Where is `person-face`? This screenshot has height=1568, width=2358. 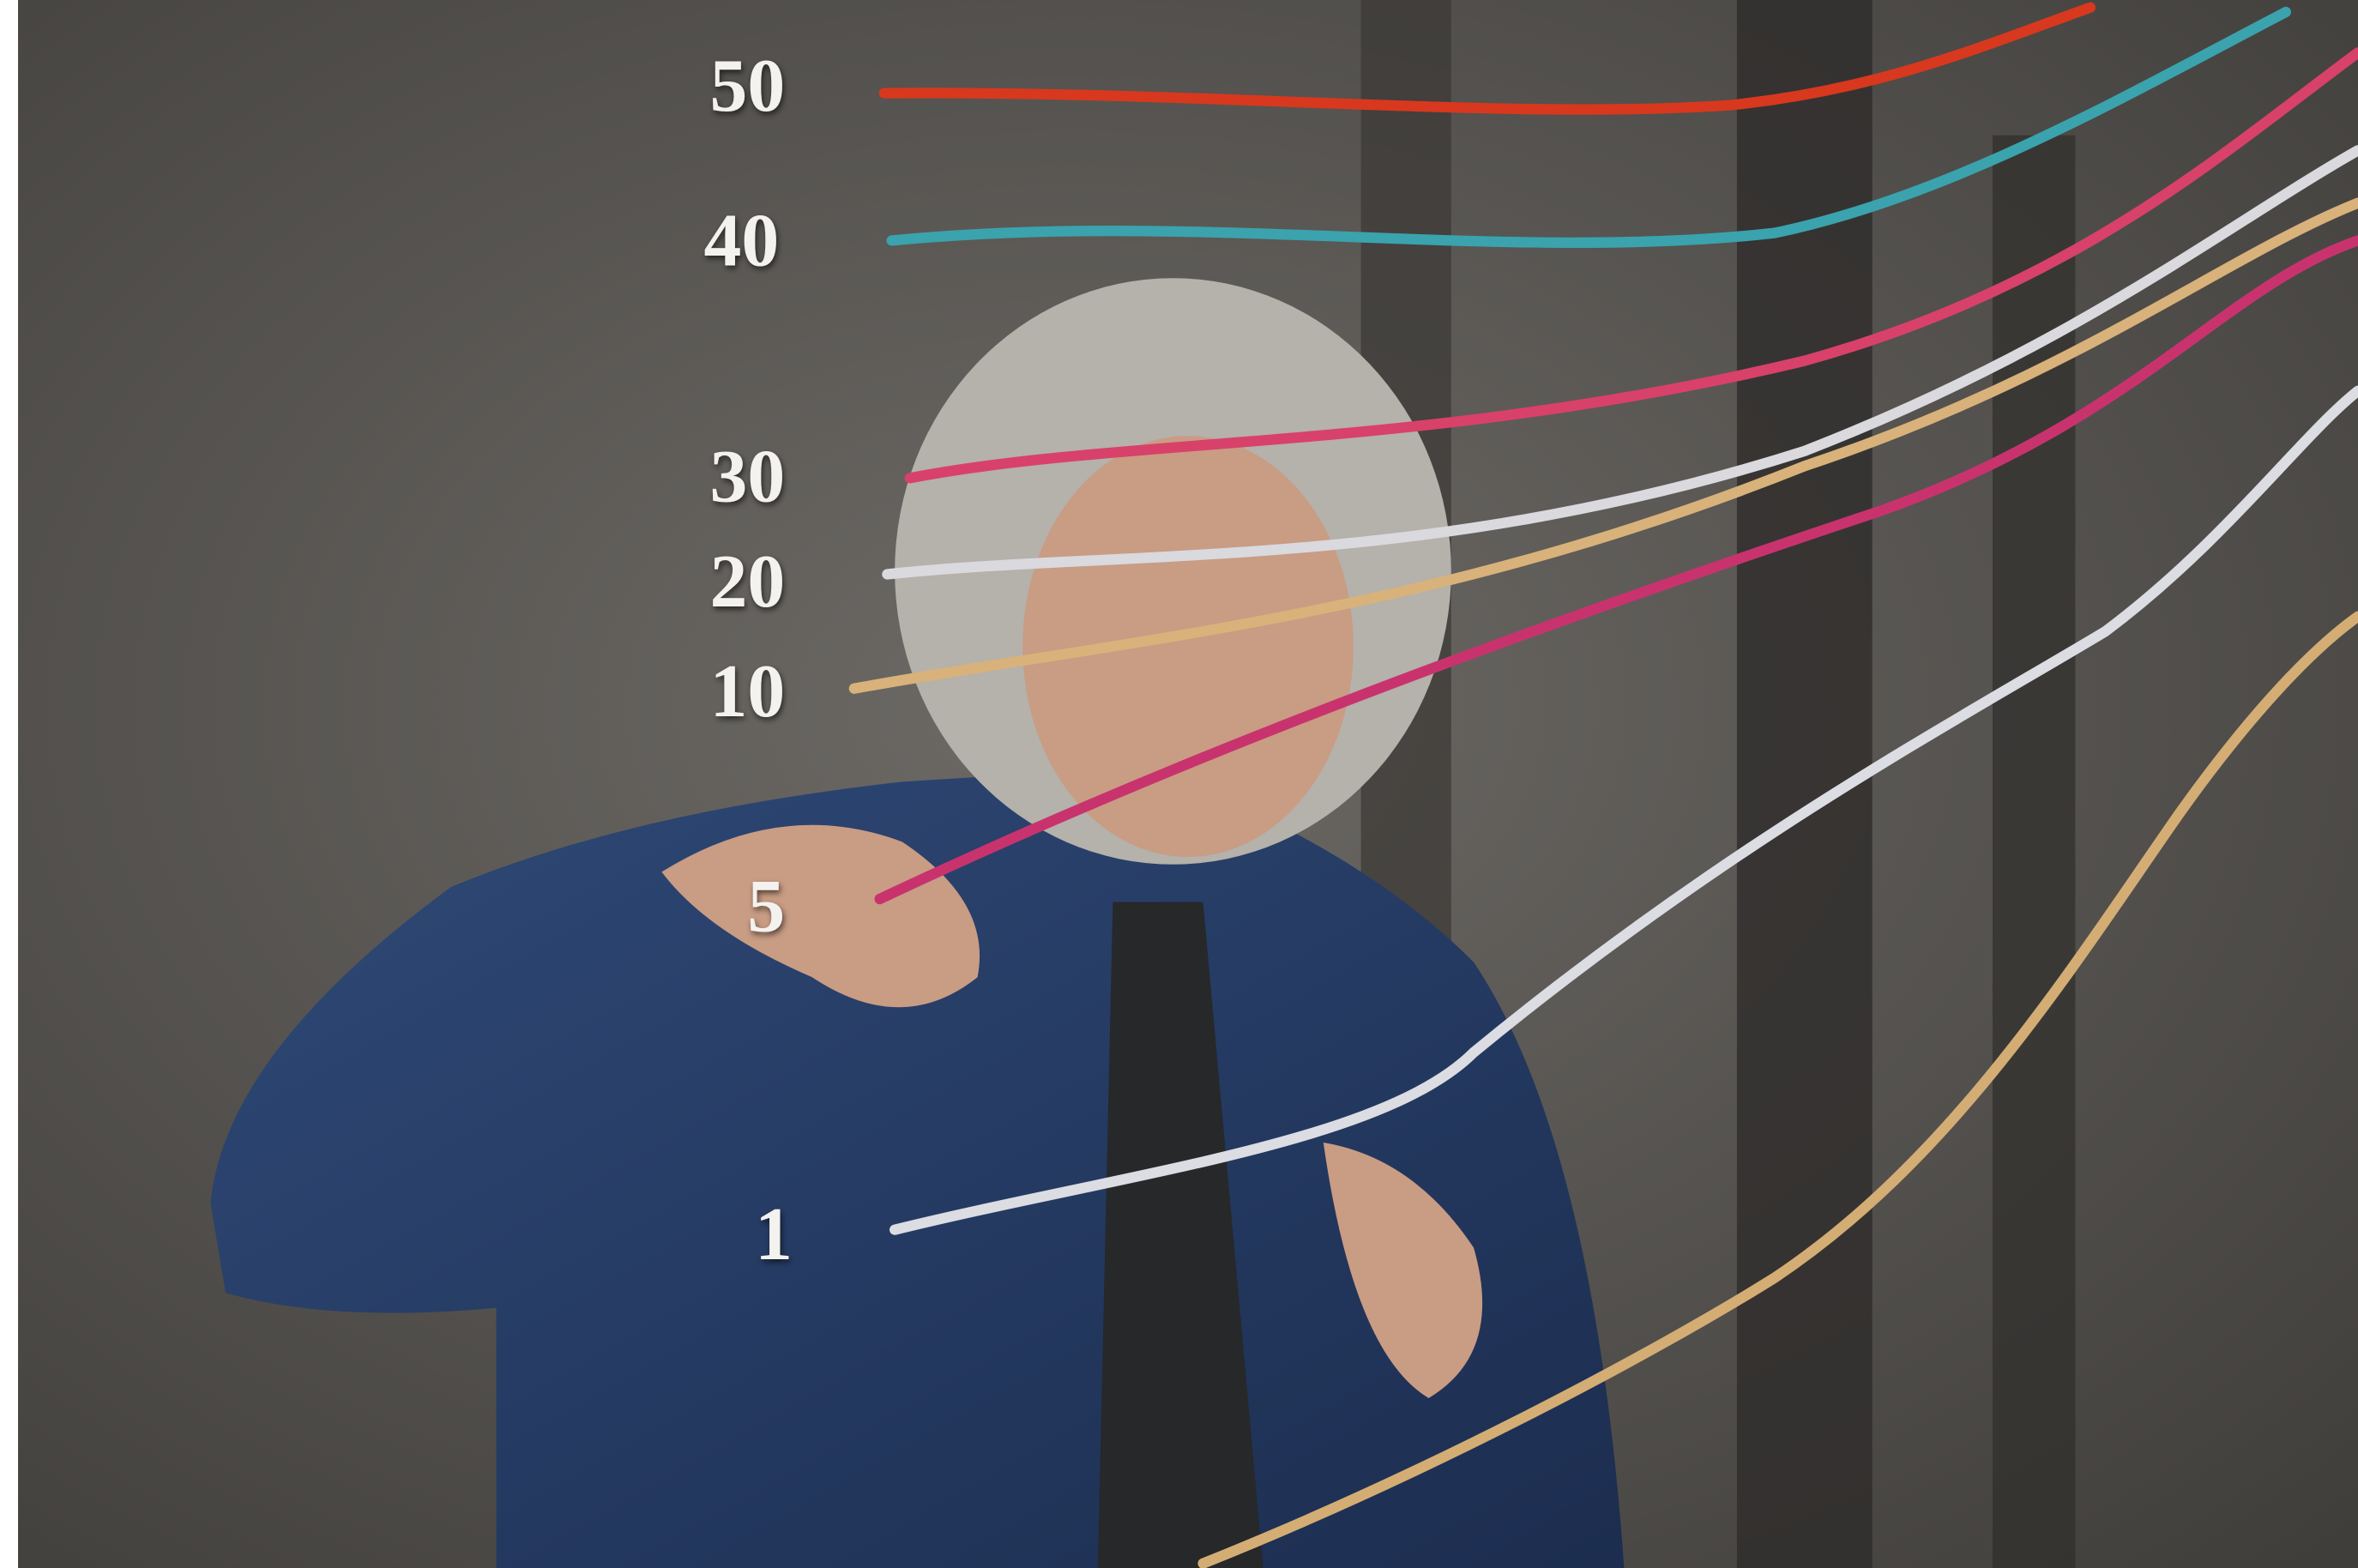 person-face is located at coordinates (1188, 647).